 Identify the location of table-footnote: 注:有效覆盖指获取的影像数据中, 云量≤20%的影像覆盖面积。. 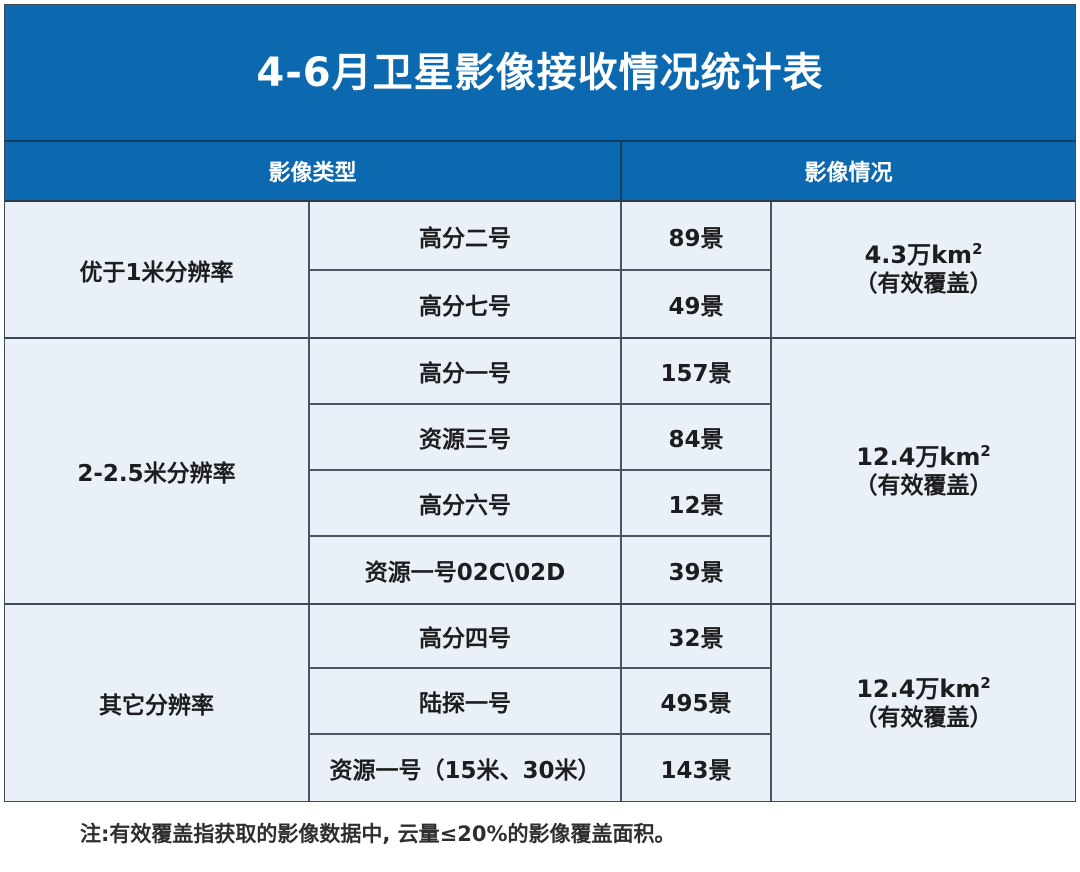
(378, 834).